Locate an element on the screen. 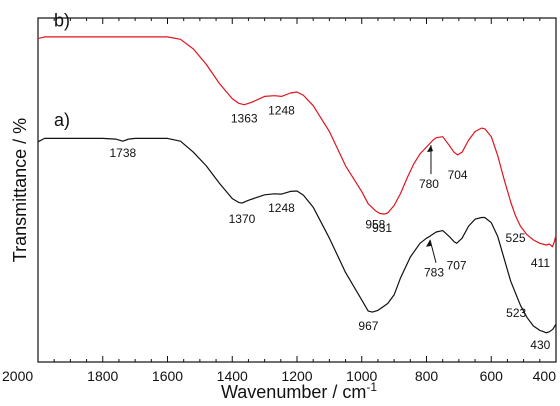 The image size is (560, 406). peak-label: 1738 is located at coordinates (122, 153).